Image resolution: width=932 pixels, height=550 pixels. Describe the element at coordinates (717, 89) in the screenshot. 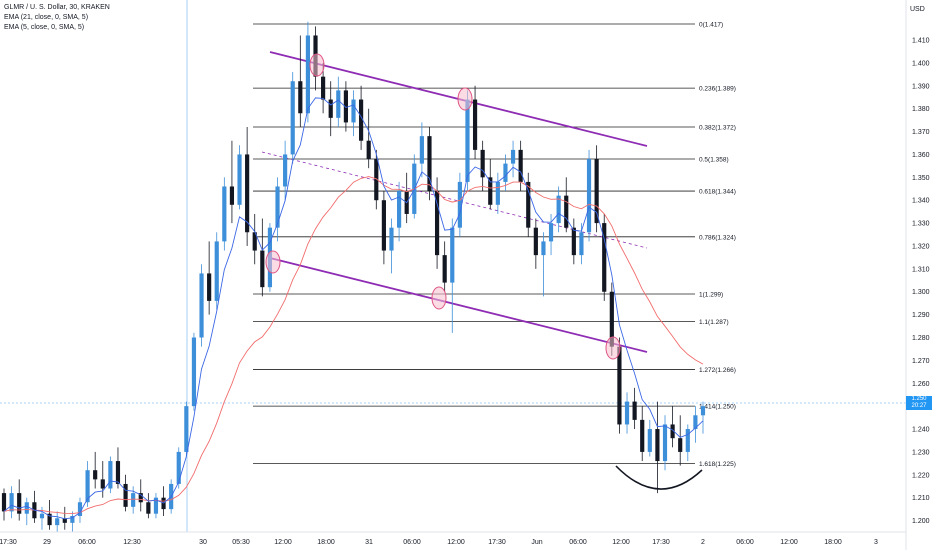

I see `fib-level-label: 0.236(1.389)` at that location.